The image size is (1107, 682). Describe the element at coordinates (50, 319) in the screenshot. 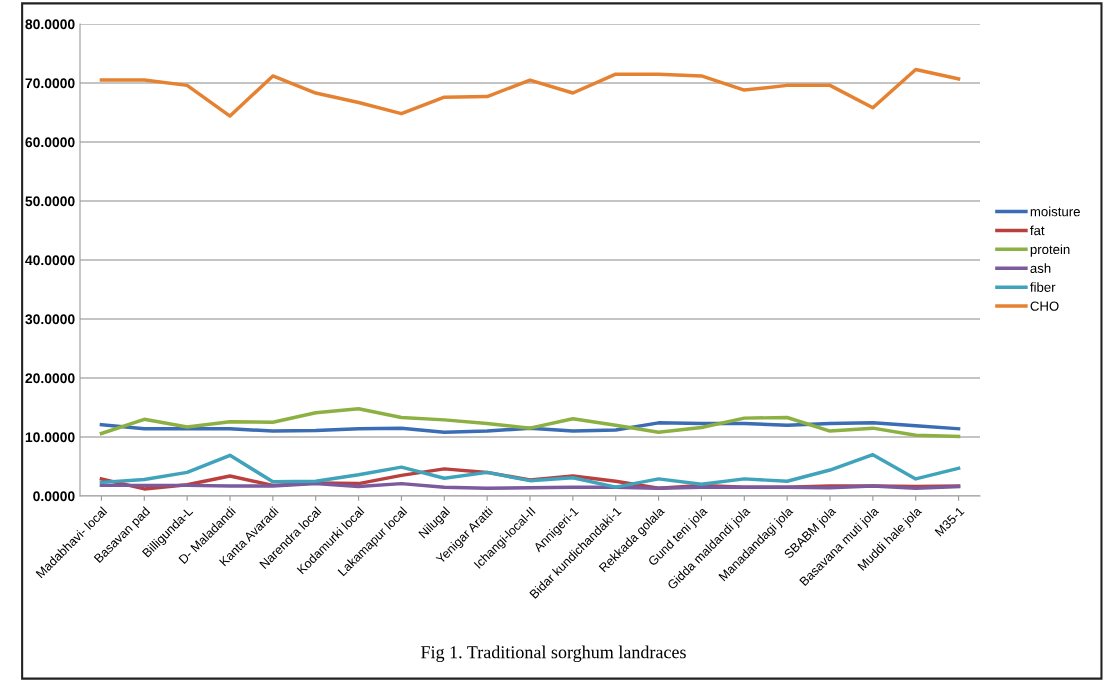

I see `y-tick-label: 30.0000` at that location.